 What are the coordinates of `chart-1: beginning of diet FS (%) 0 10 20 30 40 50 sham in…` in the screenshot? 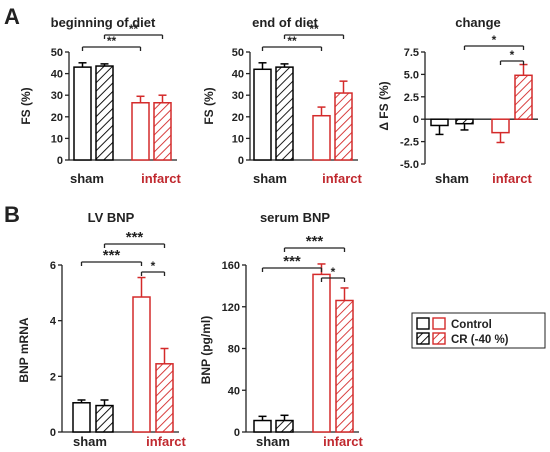 It's located at (100, 100).